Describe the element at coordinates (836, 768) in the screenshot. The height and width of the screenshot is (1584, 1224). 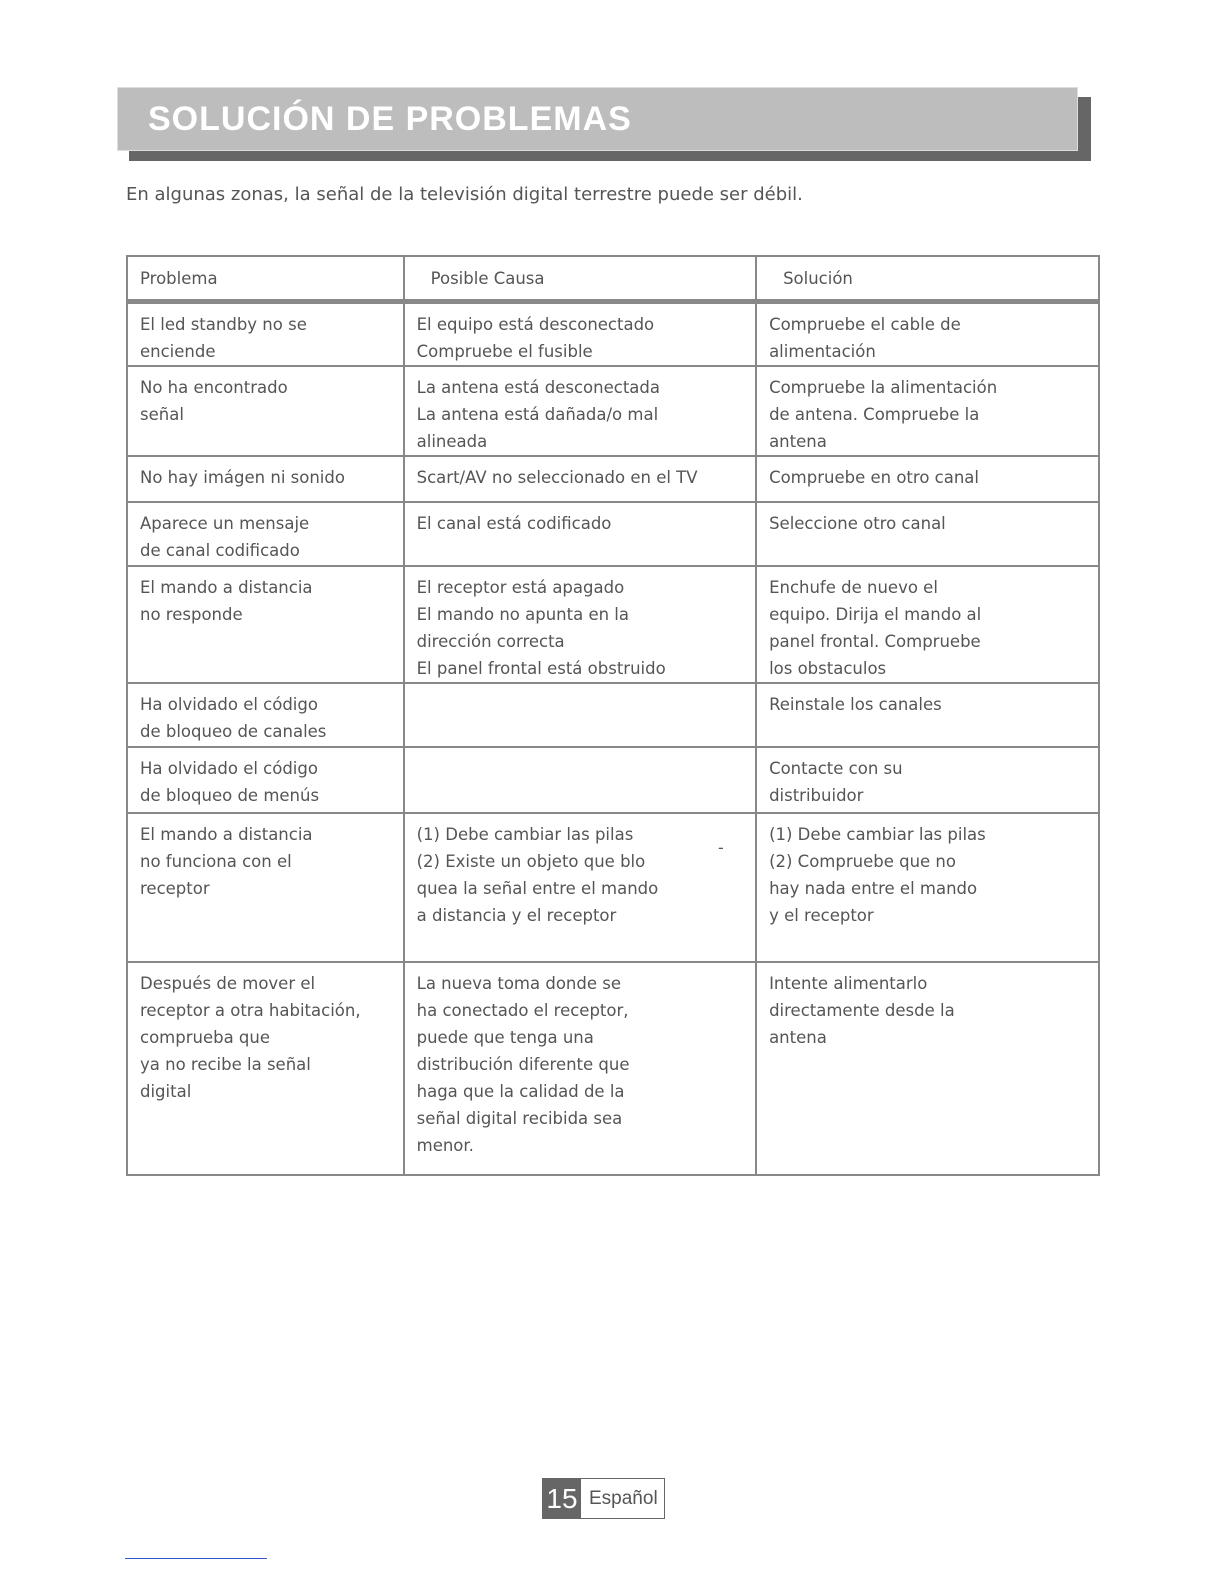
I see `cell-line: Contacte con su` at that location.